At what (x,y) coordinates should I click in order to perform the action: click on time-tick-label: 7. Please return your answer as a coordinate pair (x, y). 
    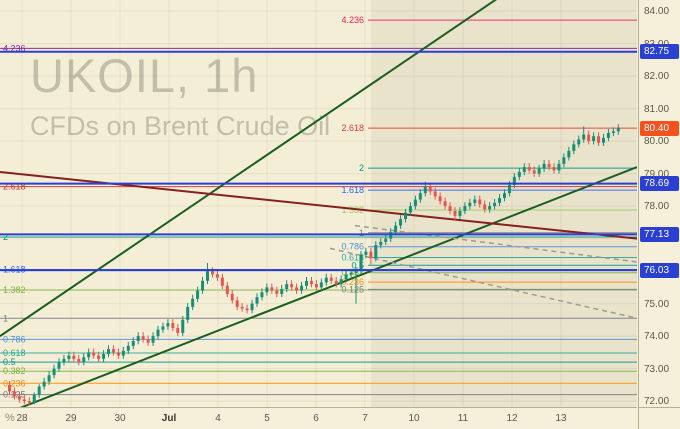
    Looking at the image, I should click on (365, 418).